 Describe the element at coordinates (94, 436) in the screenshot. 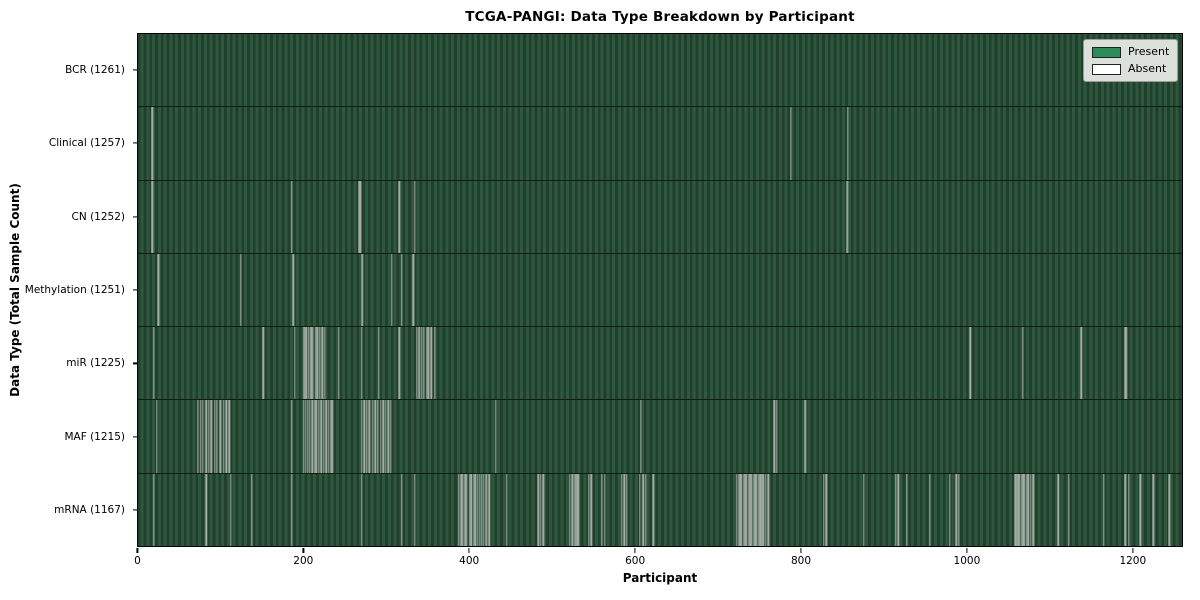

I see `y-tick-label: MAF (1215)` at that location.